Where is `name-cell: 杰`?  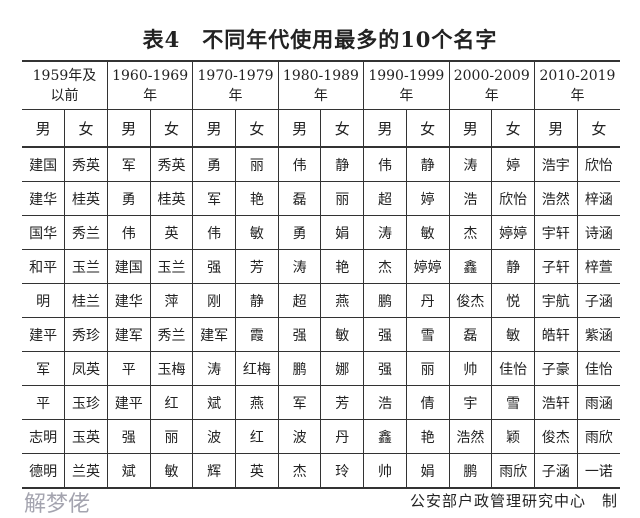 name-cell: 杰 is located at coordinates (470, 232).